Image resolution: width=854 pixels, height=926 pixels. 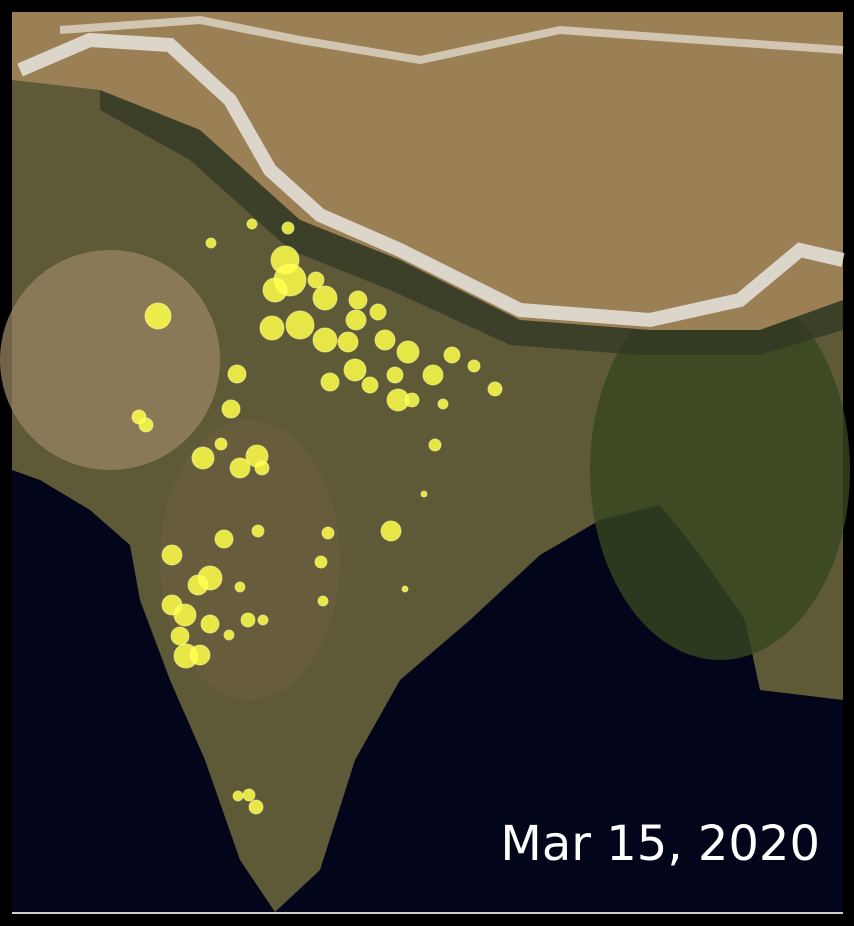 What do you see at coordinates (110, 360) in the screenshot?
I see `desert` at bounding box center [110, 360].